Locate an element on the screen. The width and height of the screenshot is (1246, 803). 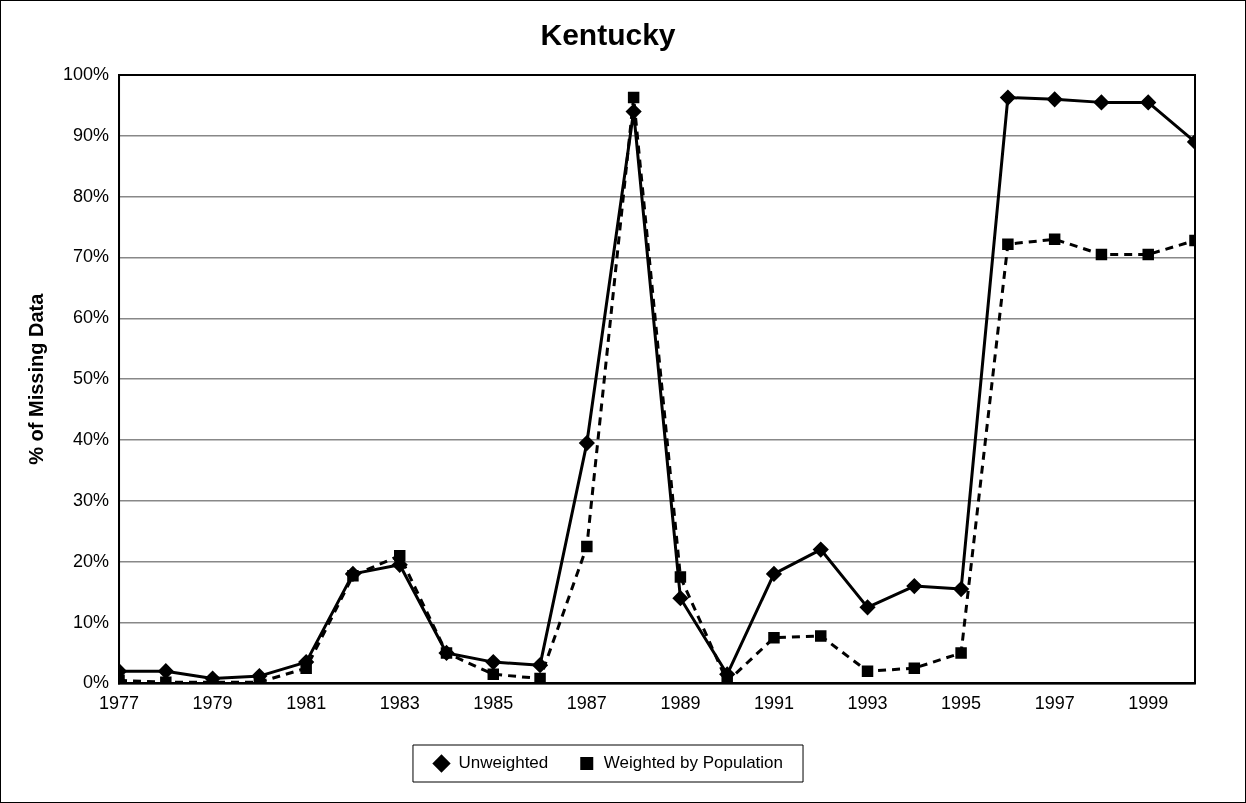
x-tick-label: 1987 is located at coordinates (586, 703).